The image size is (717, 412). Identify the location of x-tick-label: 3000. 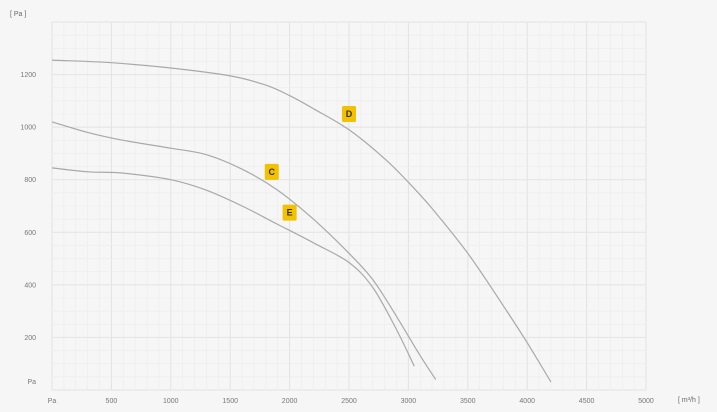
(409, 401).